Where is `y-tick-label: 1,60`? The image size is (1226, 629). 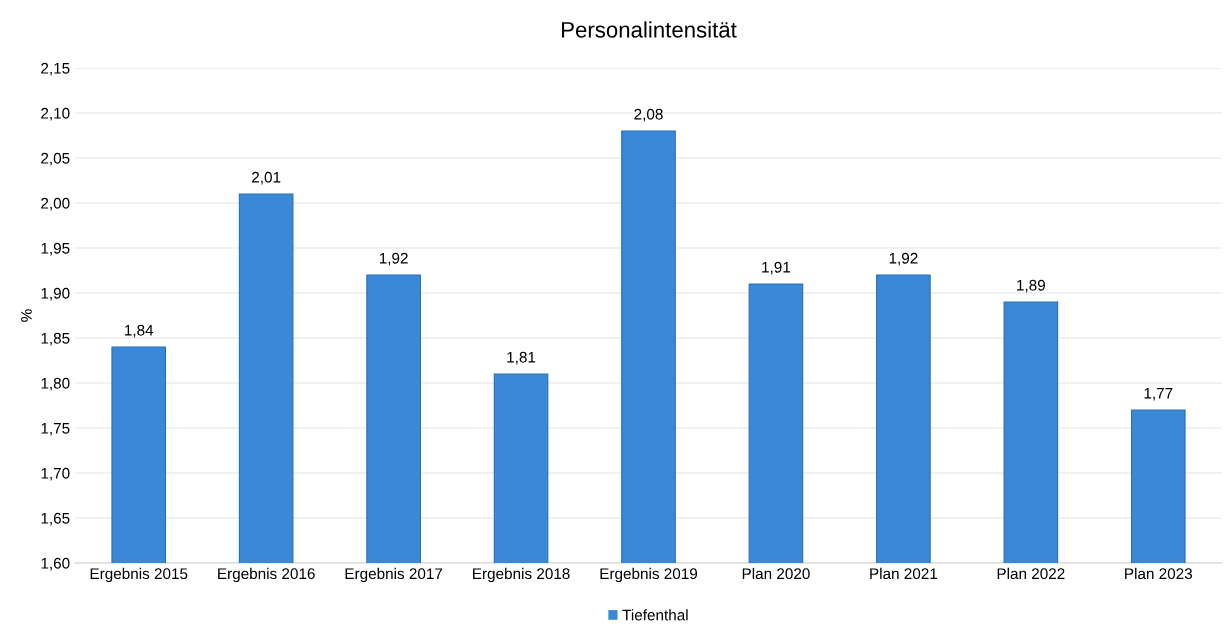 y-tick-label: 1,60 is located at coordinates (55, 564).